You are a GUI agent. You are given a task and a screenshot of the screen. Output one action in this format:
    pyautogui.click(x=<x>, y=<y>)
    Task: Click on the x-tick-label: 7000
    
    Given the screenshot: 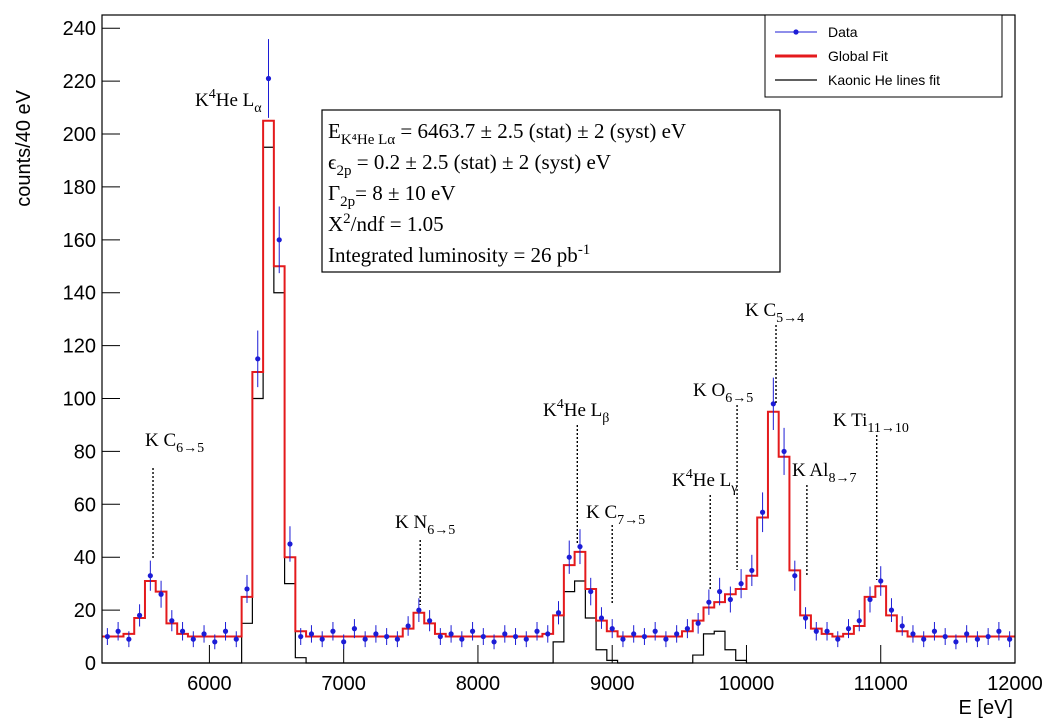 What is the action you would take?
    pyautogui.click(x=343, y=684)
    